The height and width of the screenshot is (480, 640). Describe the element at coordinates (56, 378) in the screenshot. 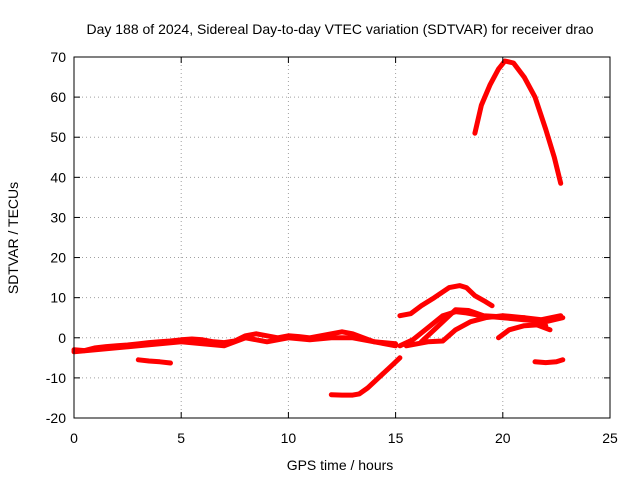

I see `y-tick-label: -10` at that location.